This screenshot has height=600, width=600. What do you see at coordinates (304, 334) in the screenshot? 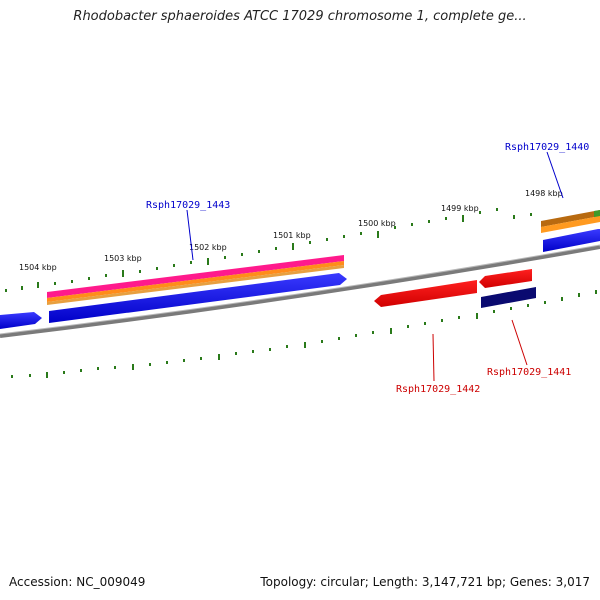
I see `inner-tick-ring` at bounding box center [304, 334].